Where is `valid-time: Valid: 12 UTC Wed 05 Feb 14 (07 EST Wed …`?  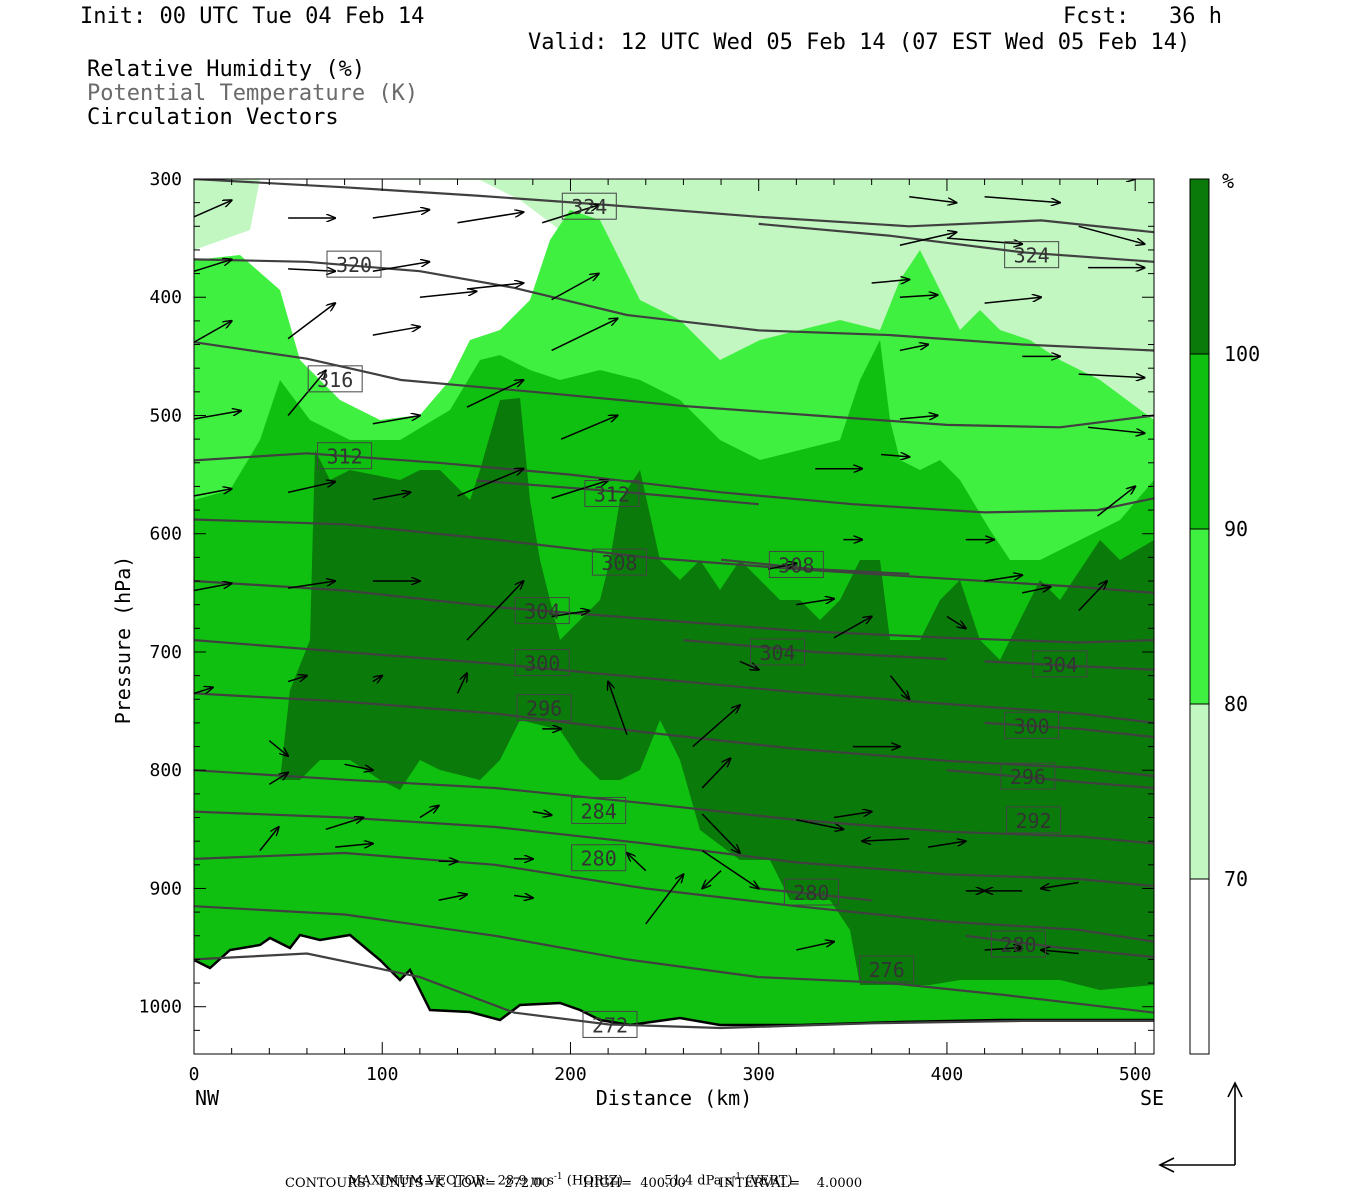
valid-time: Valid: 12 UTC Wed 05 Feb 14 (07 EST Wed … is located at coordinates (859, 42).